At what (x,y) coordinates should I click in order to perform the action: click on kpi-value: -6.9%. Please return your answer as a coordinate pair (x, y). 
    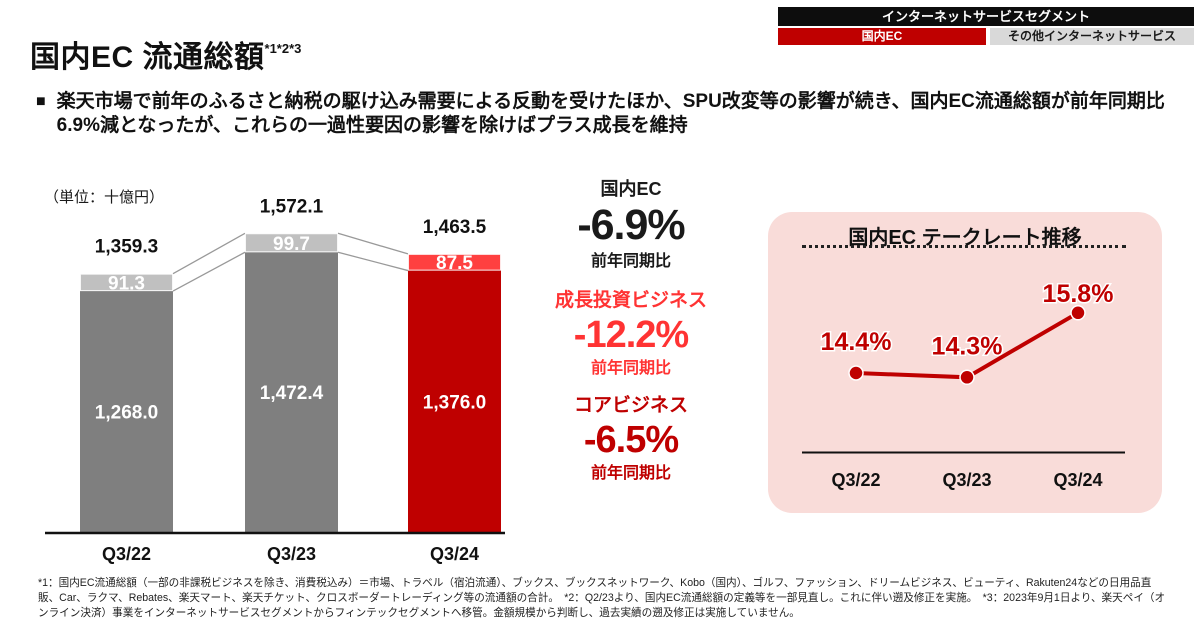
    Looking at the image, I should click on (631, 225).